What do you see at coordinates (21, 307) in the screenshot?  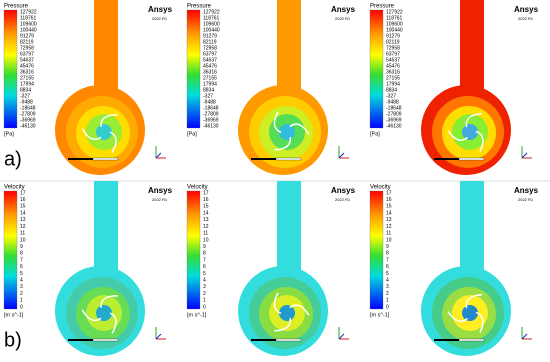 I see `legend-value: 0` at bounding box center [21, 307].